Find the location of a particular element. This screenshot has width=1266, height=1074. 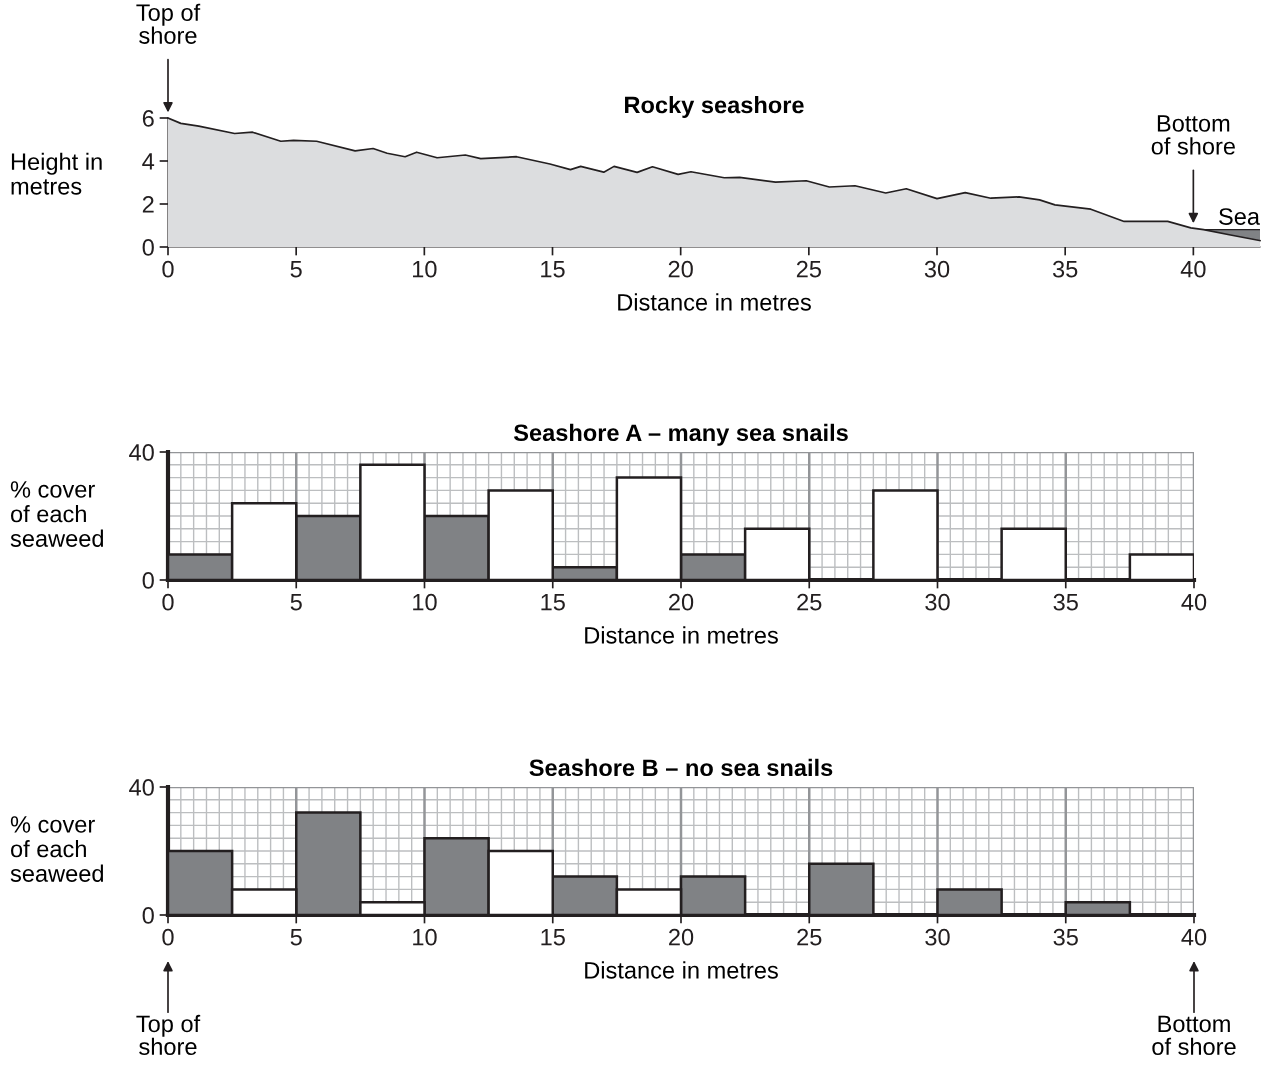

annotation: Bottom of shore is located at coordinates (1193, 135).